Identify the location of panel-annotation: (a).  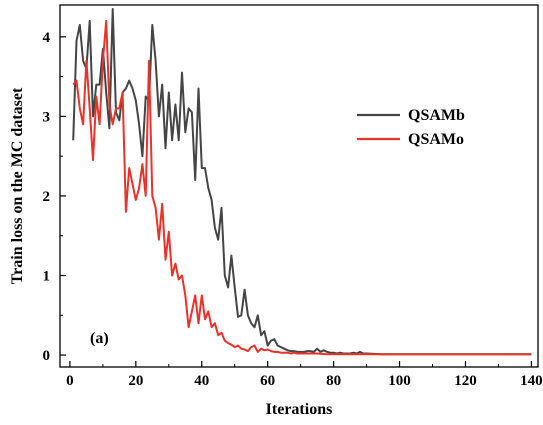
(99, 338).